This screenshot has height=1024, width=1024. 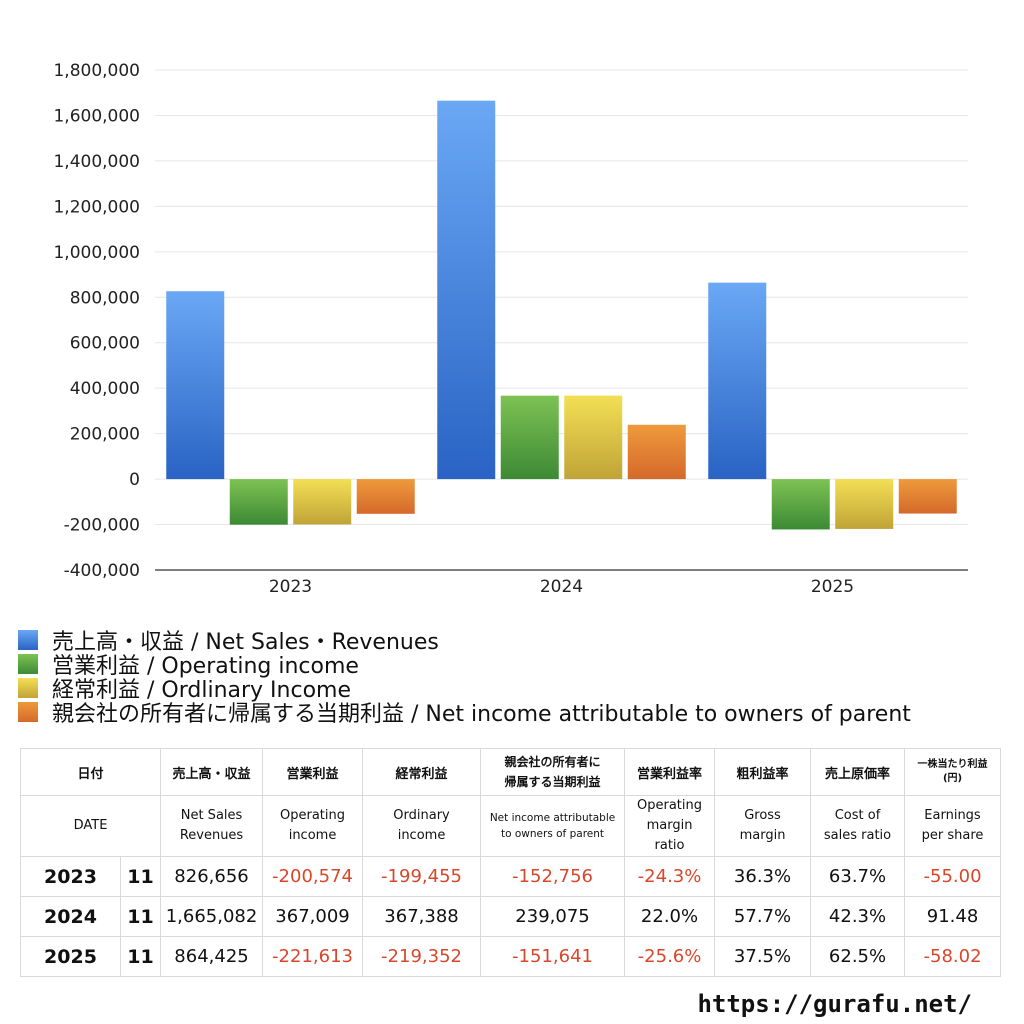 What do you see at coordinates (105, 435) in the screenshot?
I see `y-tick-label: 200,000` at bounding box center [105, 435].